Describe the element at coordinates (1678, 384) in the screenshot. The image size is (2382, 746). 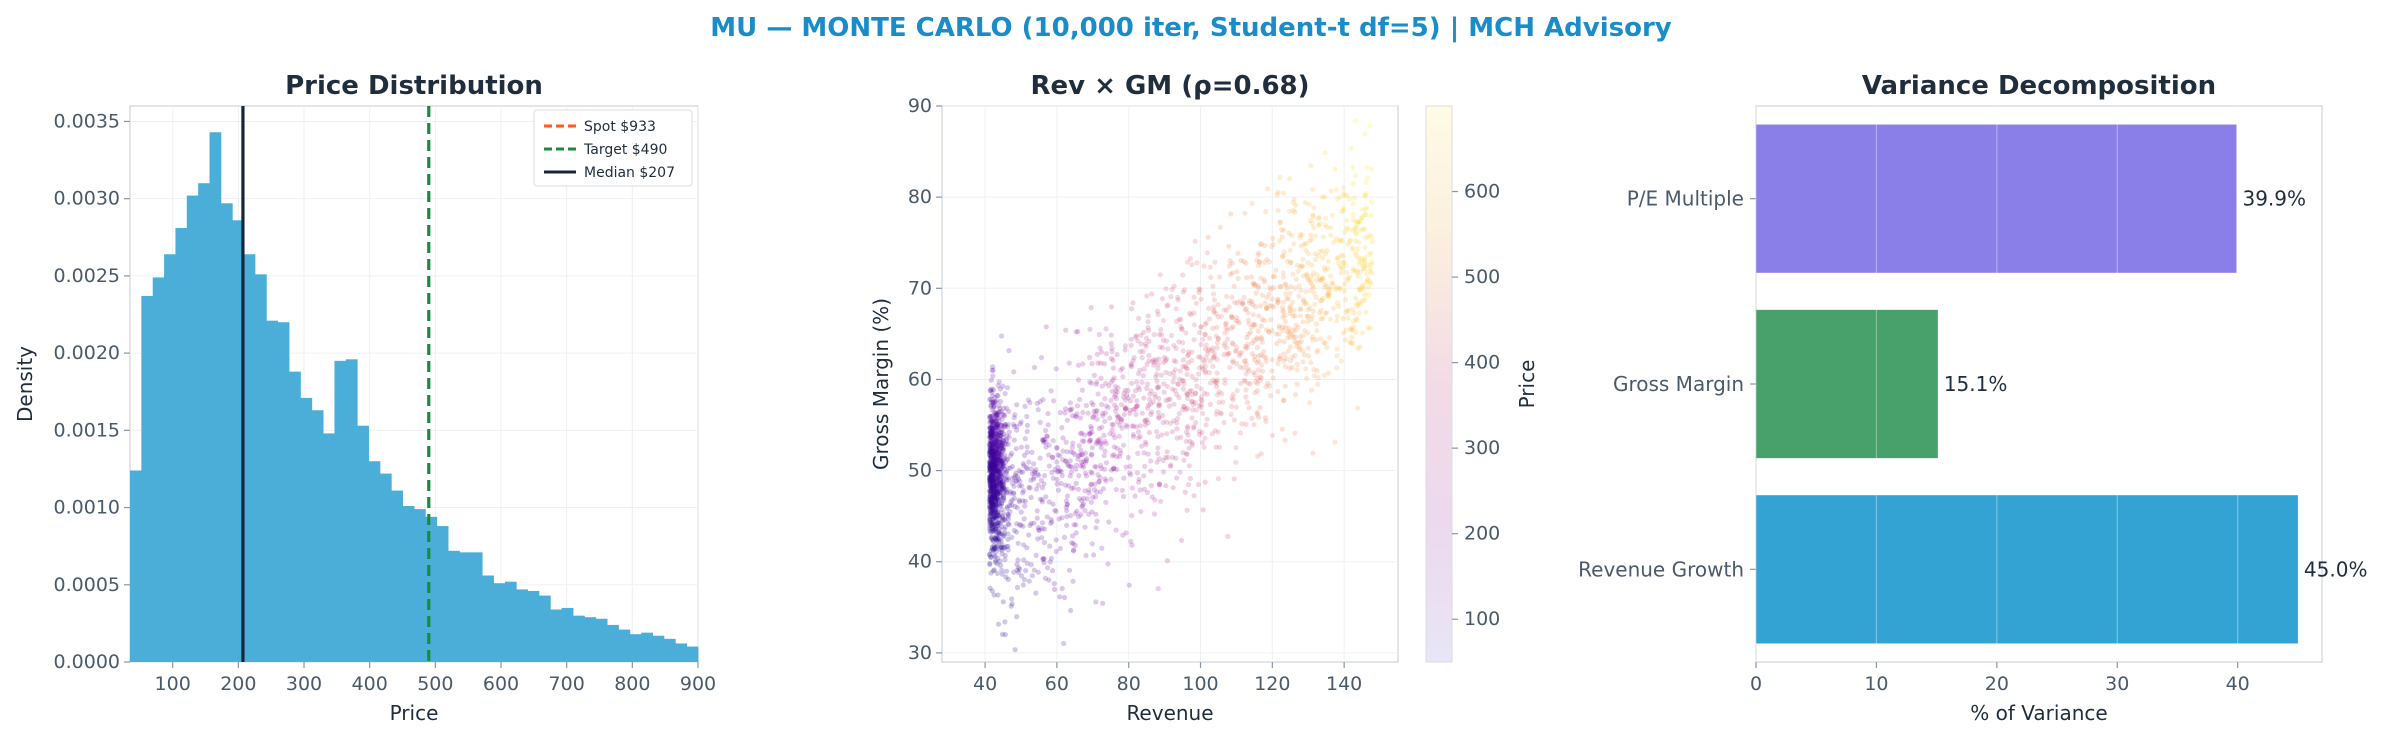
I see `category-label: Gross Margin` at that location.